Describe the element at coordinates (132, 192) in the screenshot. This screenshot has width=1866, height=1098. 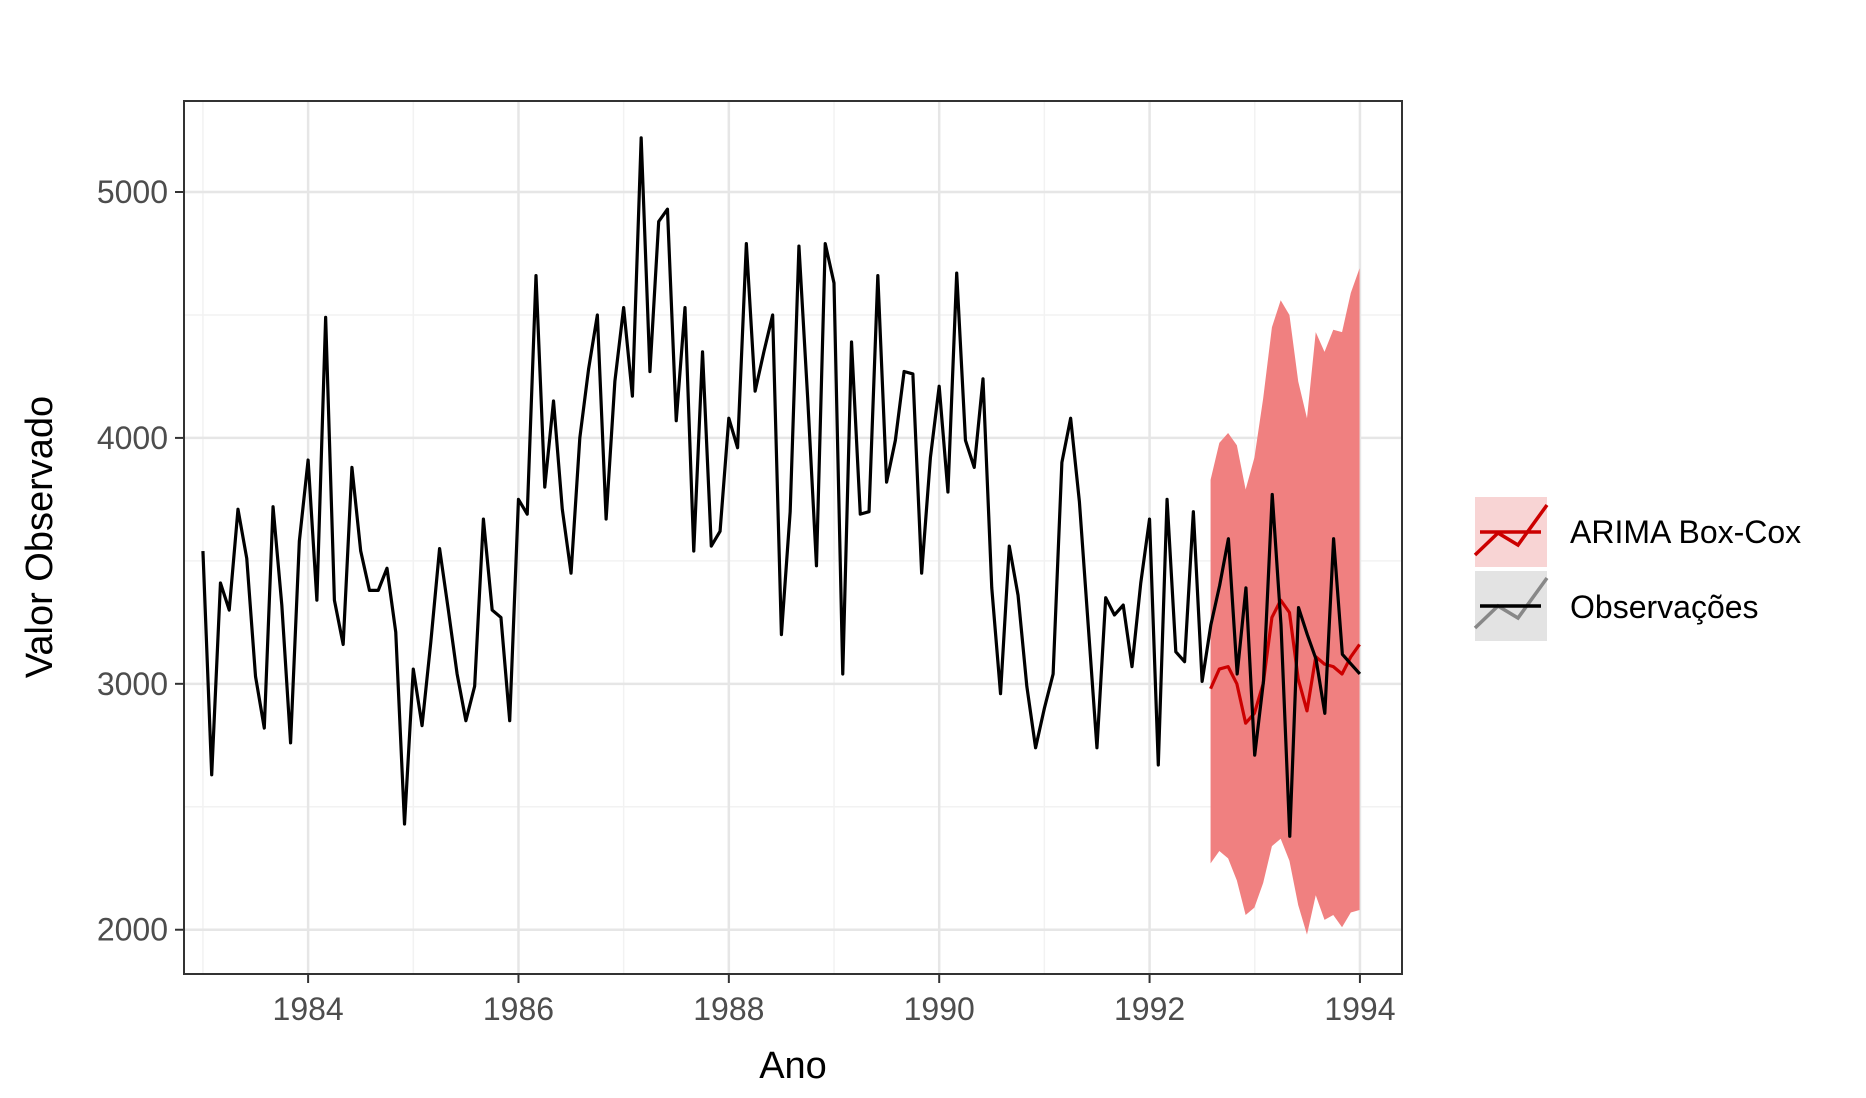
I see `y-tick-label: 5000` at that location.